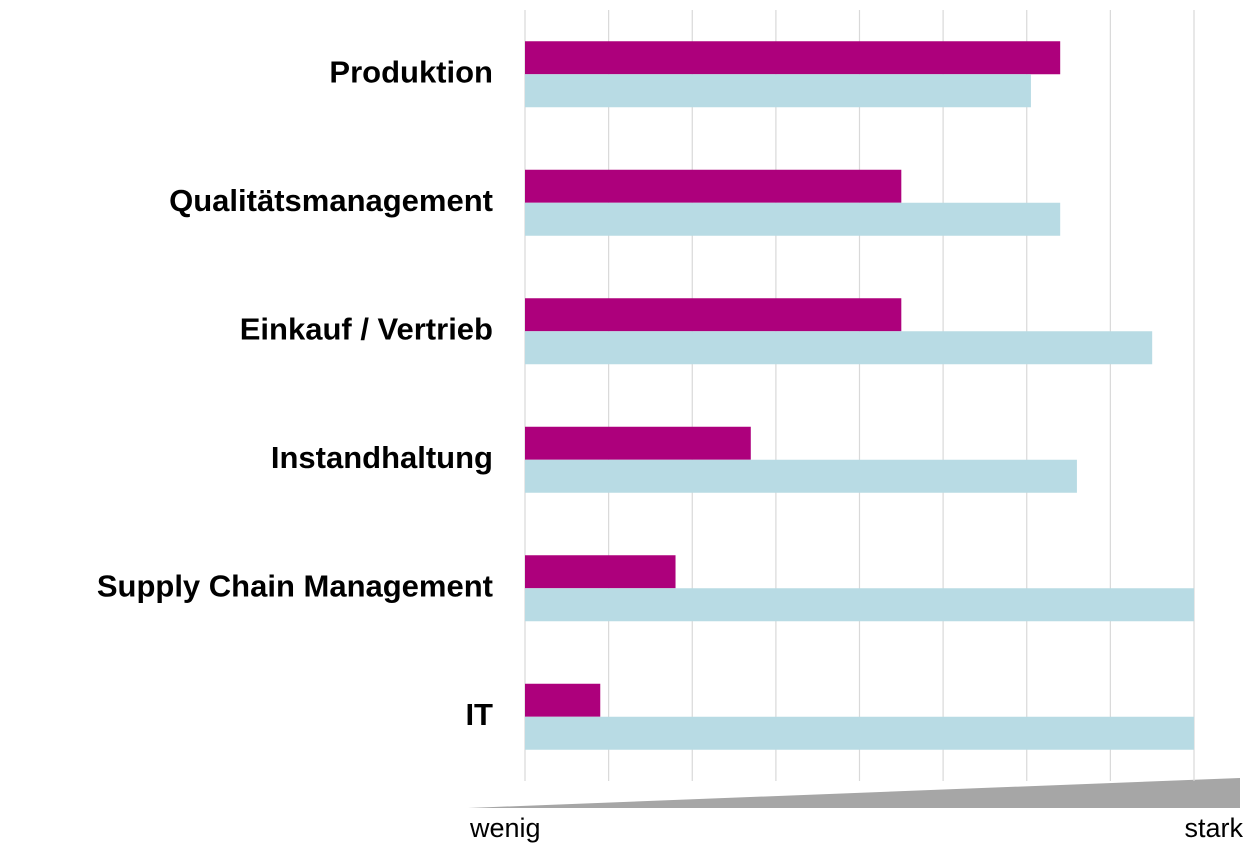  What do you see at coordinates (854, 793) in the screenshot?
I see `scale-wedge` at bounding box center [854, 793].